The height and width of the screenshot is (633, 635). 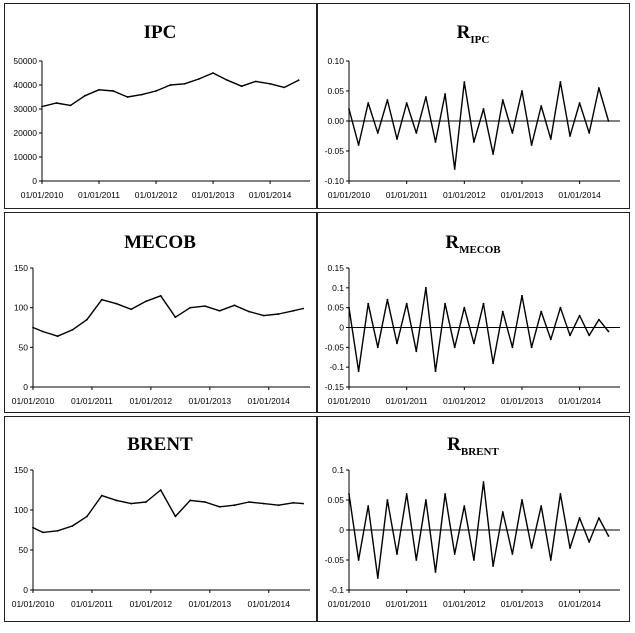 What do you see at coordinates (160, 32) in the screenshot?
I see `panel-title: IPC` at bounding box center [160, 32].